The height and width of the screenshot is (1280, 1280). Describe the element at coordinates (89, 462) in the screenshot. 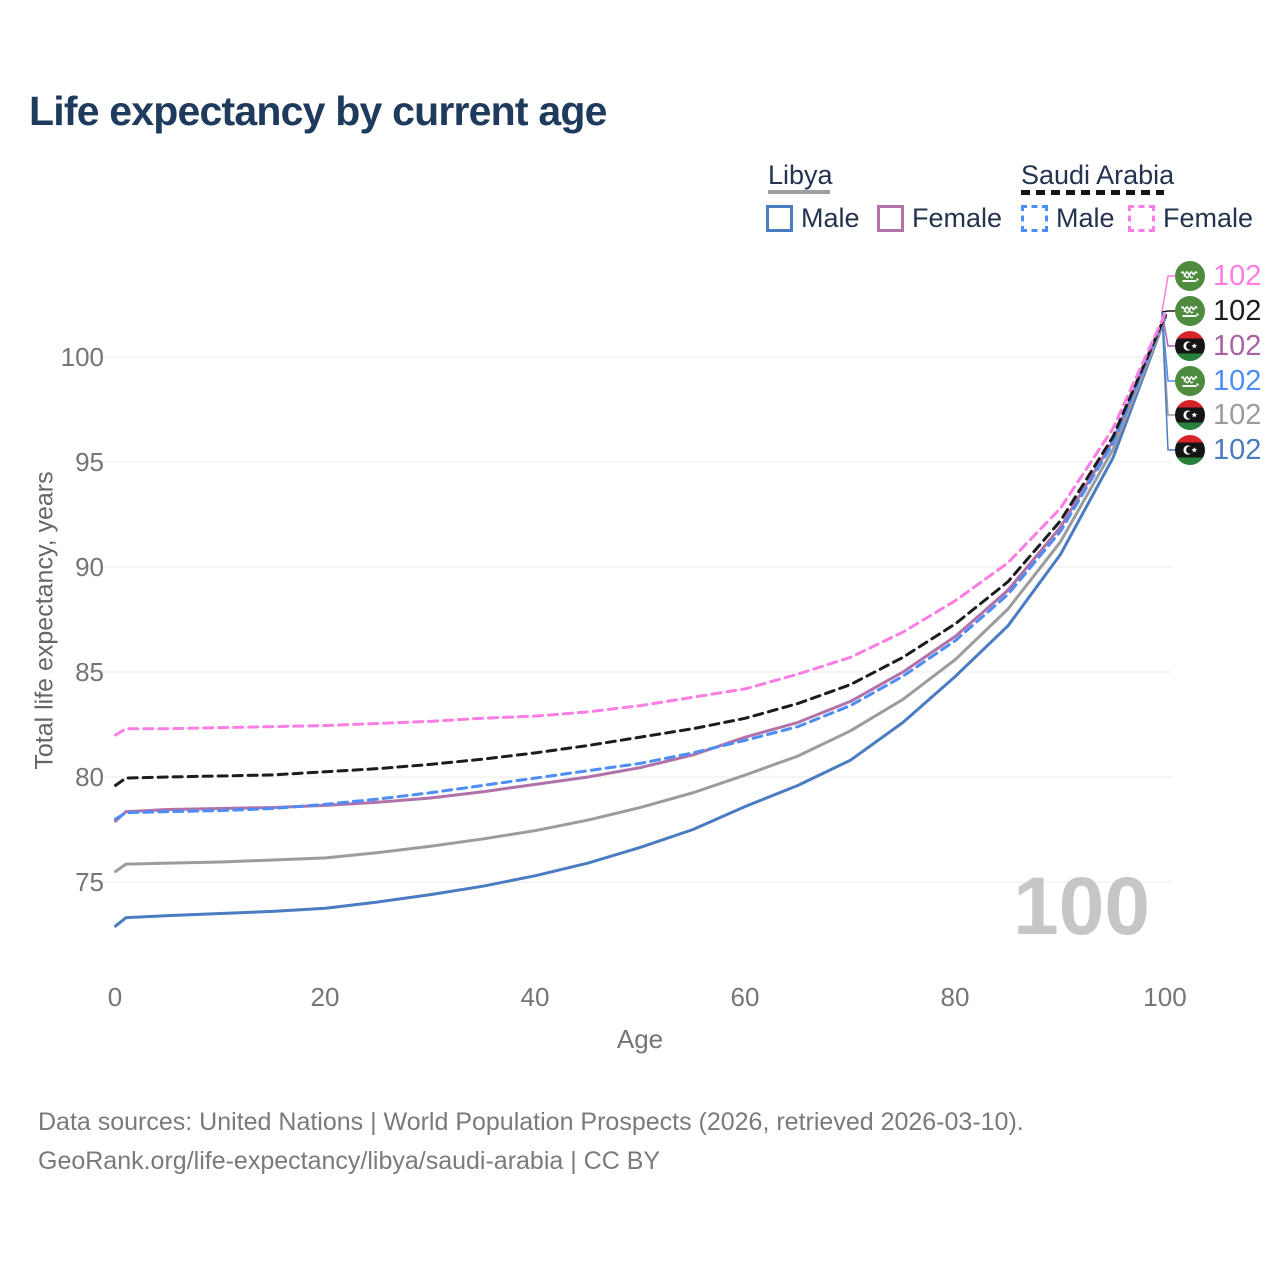

I see `y-tick-95: 95` at that location.